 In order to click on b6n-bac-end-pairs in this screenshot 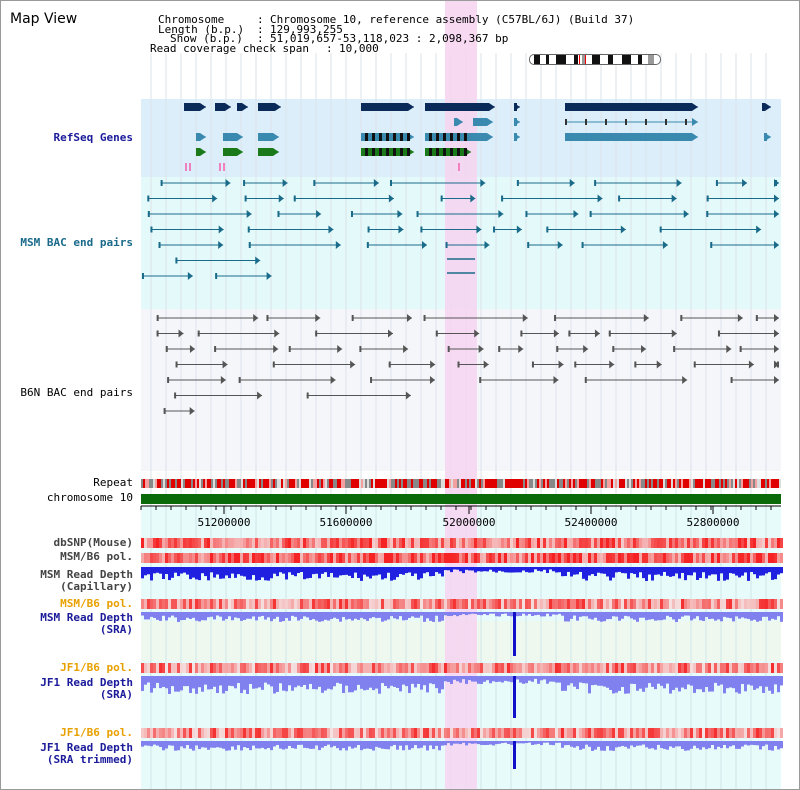, I will do `click(468, 364)`.